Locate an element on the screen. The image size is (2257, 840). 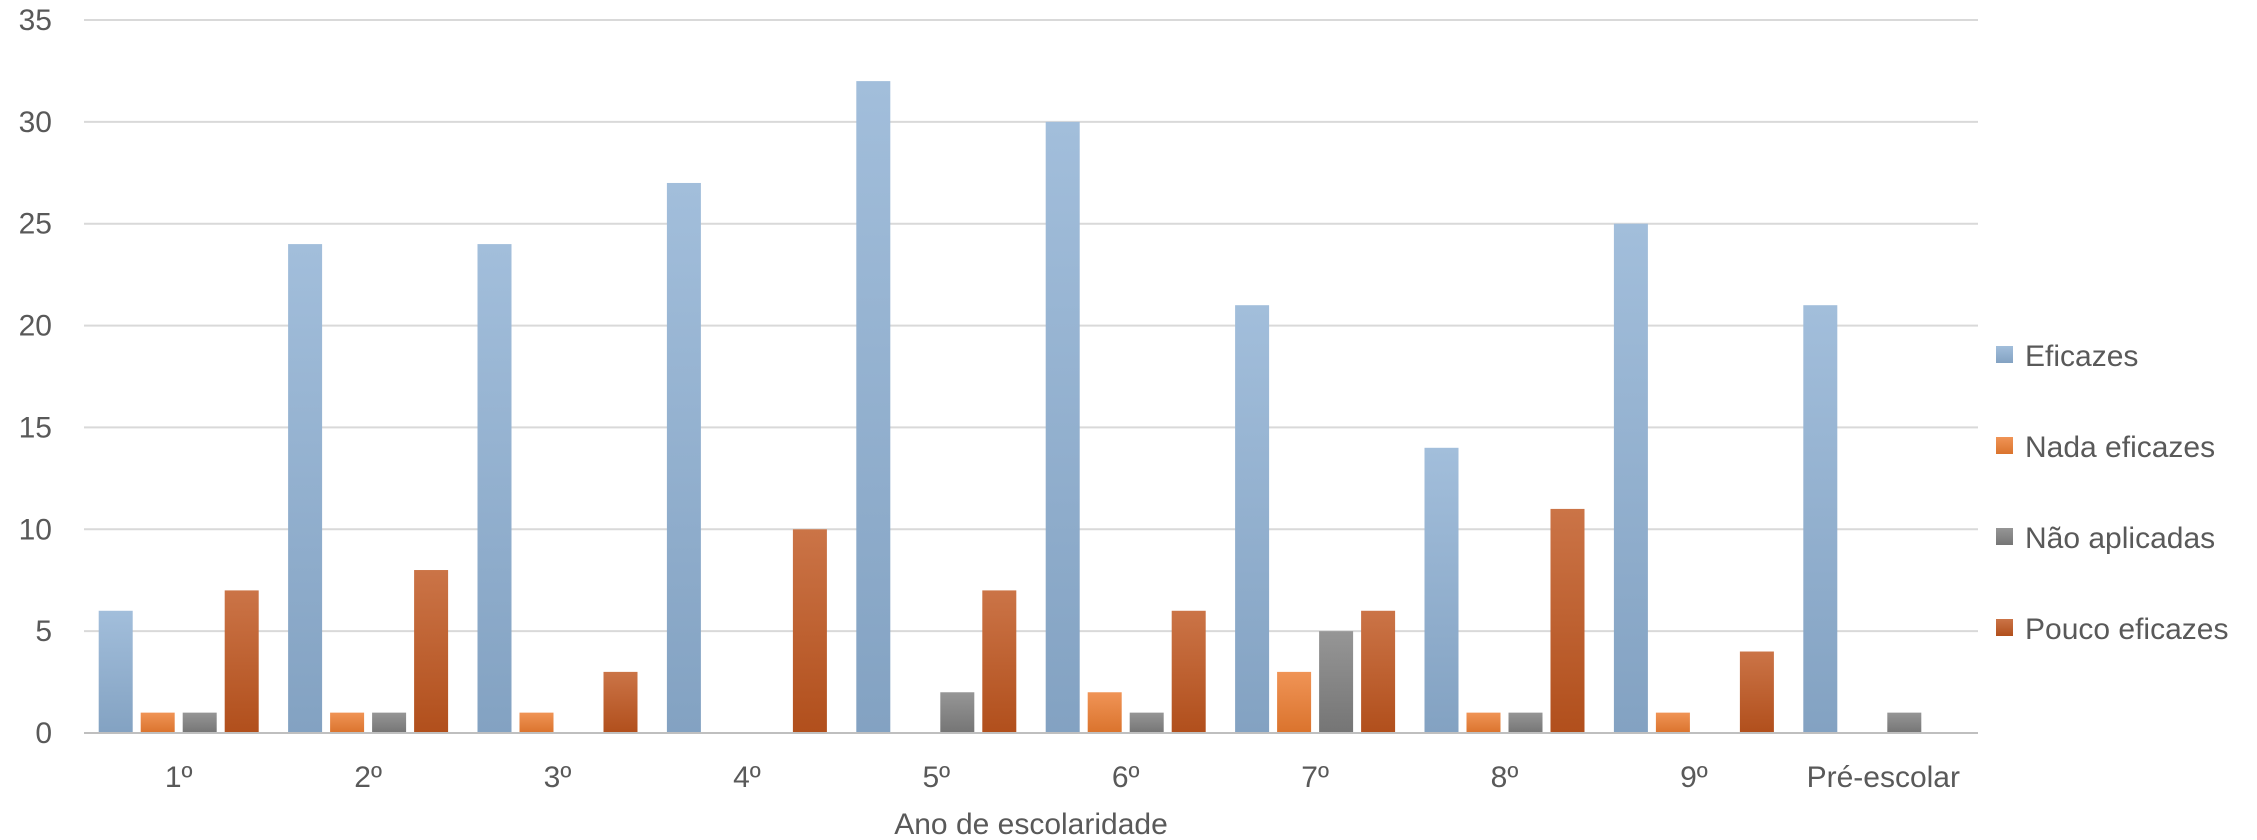
y-tick-label: 25 is located at coordinates (35, 224).